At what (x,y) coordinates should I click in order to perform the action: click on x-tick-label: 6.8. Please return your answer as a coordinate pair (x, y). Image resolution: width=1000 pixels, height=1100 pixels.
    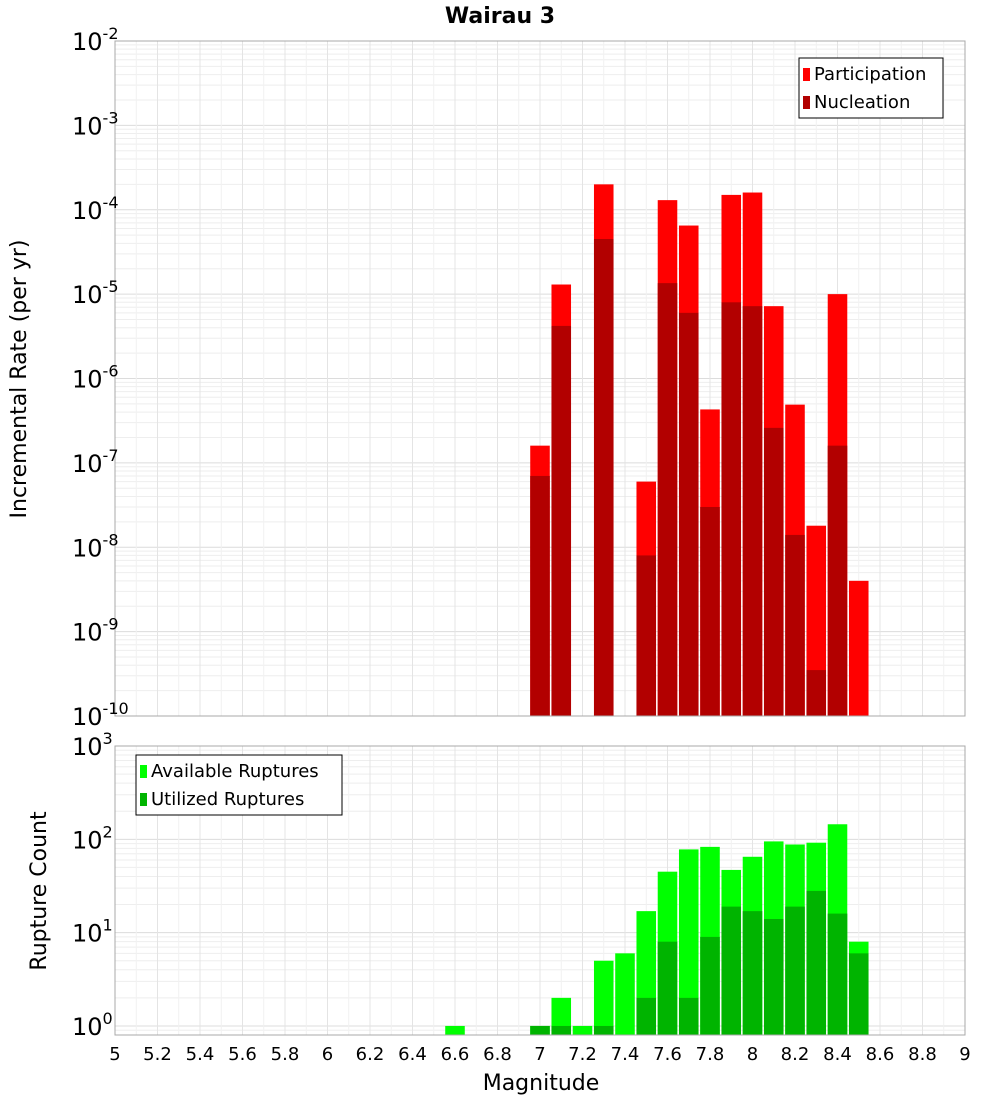
    Looking at the image, I should click on (497, 1054).